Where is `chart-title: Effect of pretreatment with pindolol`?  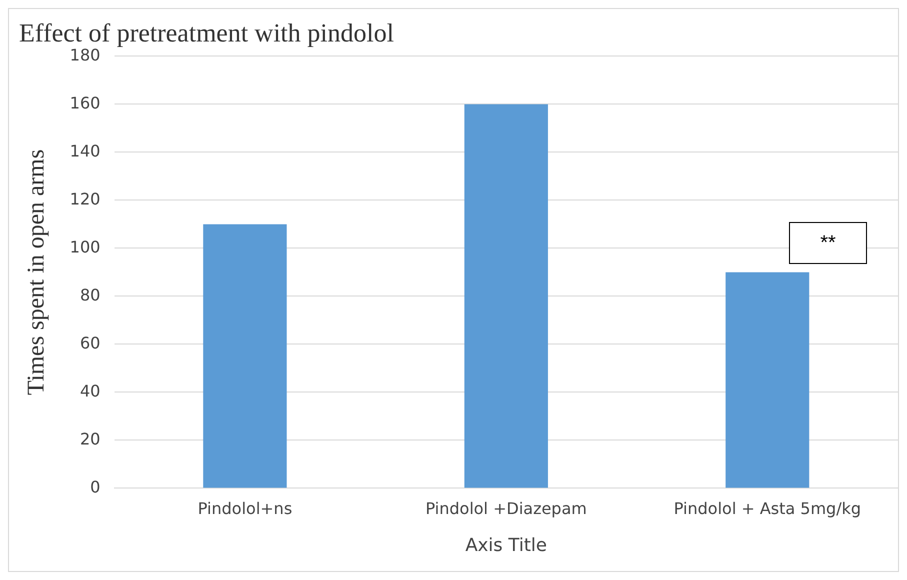
chart-title: Effect of pretreatment with pindolol is located at coordinates (206, 33).